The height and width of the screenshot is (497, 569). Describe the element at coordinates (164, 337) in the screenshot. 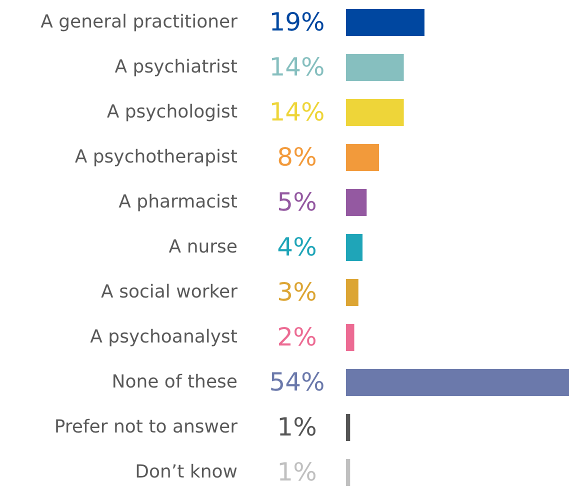

I see `y-tick-label: A psychoanalyst` at that location.